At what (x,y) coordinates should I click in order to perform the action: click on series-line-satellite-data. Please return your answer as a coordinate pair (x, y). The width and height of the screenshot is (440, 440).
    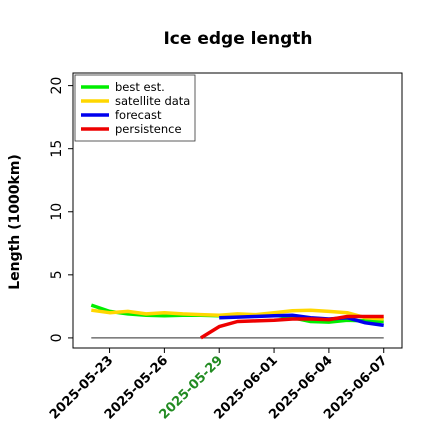
    Looking at the image, I should click on (237, 314).